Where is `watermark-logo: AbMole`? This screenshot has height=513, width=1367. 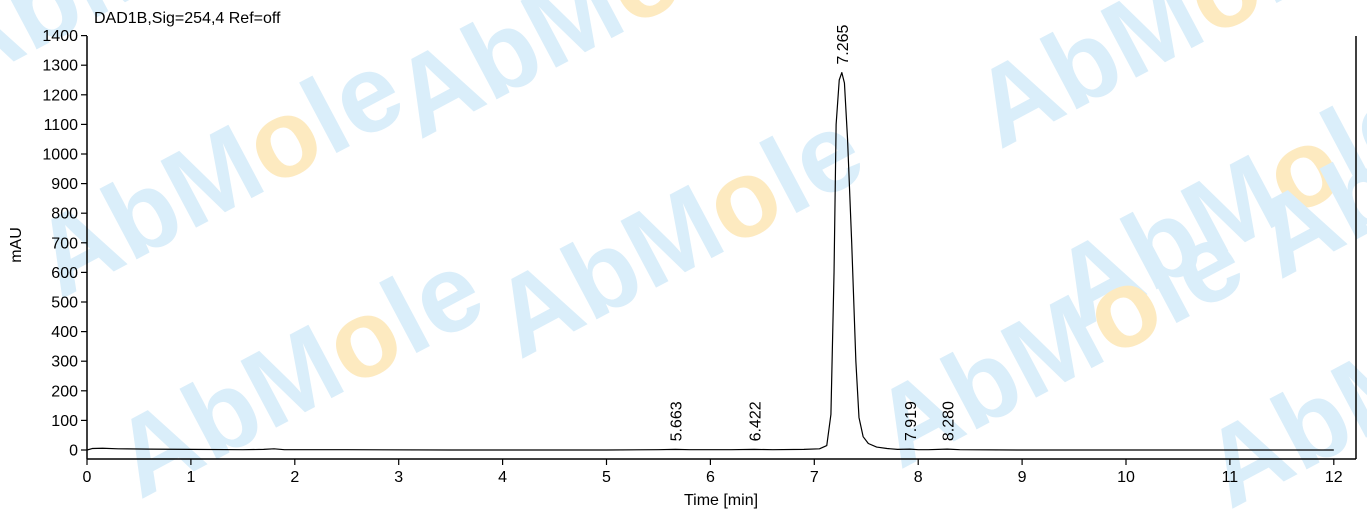
watermark-logo: AbMole is located at coordinates (578, 80).